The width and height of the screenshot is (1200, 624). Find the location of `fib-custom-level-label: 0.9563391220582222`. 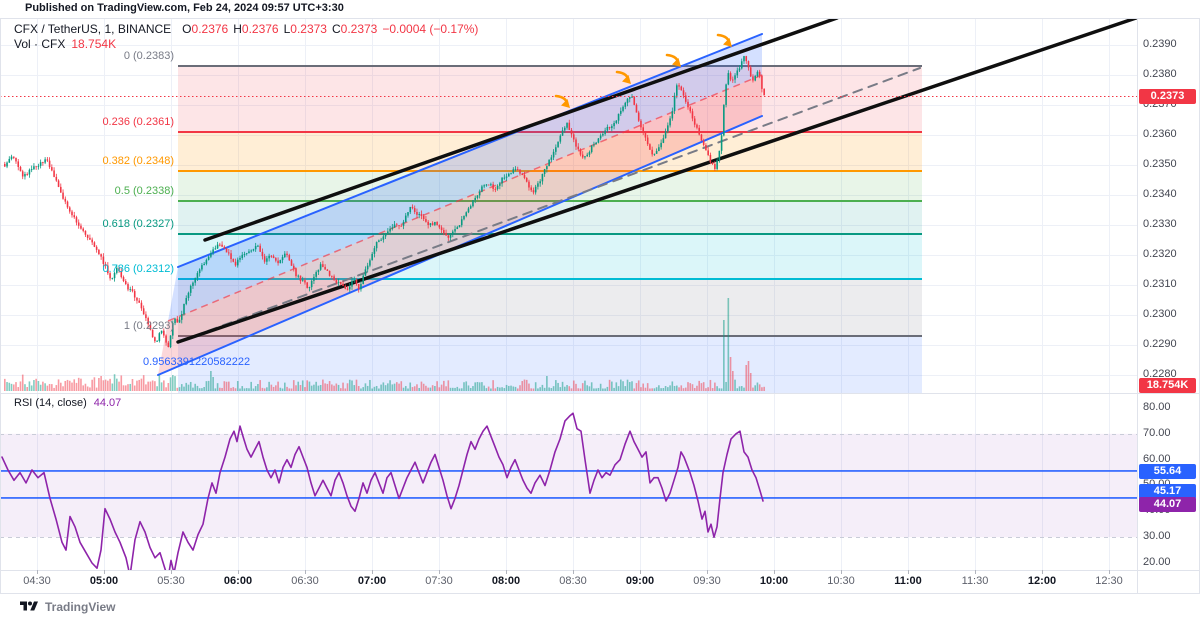

fib-custom-level-label: 0.9563391220582222 is located at coordinates (197, 362).